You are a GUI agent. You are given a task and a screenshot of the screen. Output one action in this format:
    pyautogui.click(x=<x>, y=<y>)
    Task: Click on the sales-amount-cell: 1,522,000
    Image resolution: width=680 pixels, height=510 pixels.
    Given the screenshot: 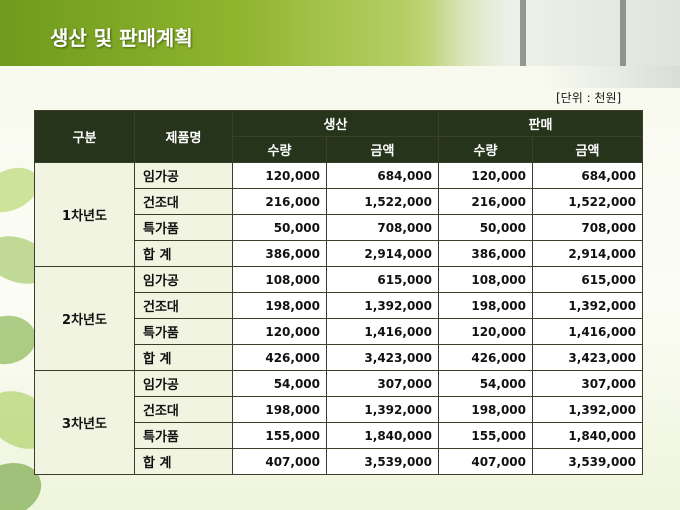 What is the action you would take?
    pyautogui.click(x=587, y=201)
    